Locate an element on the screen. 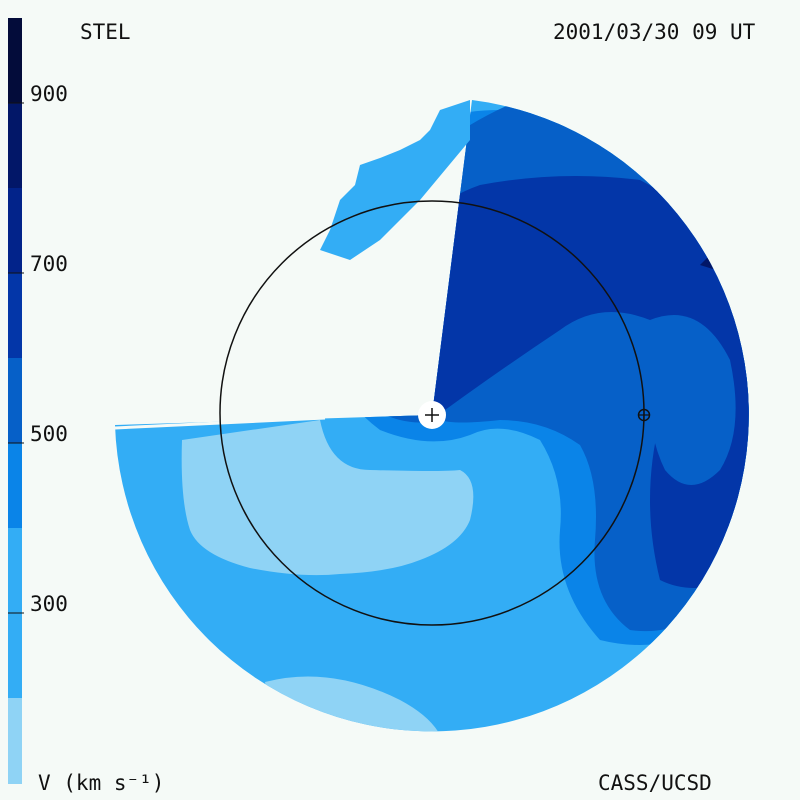 Image resolution: width=800 pixels, height=800 pixels. ragged-edge is located at coordinates (395, 180).